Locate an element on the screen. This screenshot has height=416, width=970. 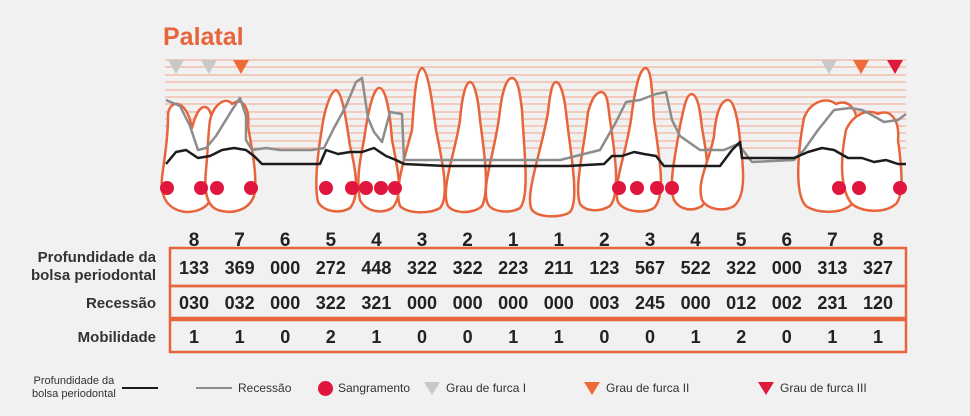
legend-item: Grau de furca III is located at coordinates (812, 388).